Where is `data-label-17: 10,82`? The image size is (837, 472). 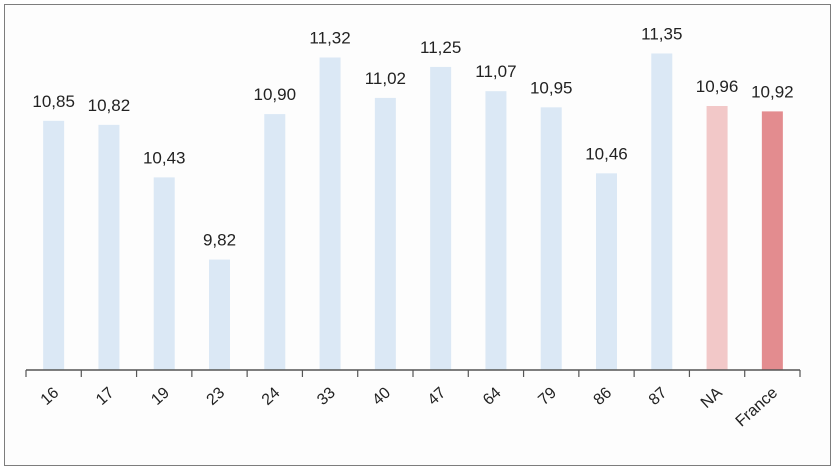
data-label-17: 10,82 is located at coordinates (109, 105).